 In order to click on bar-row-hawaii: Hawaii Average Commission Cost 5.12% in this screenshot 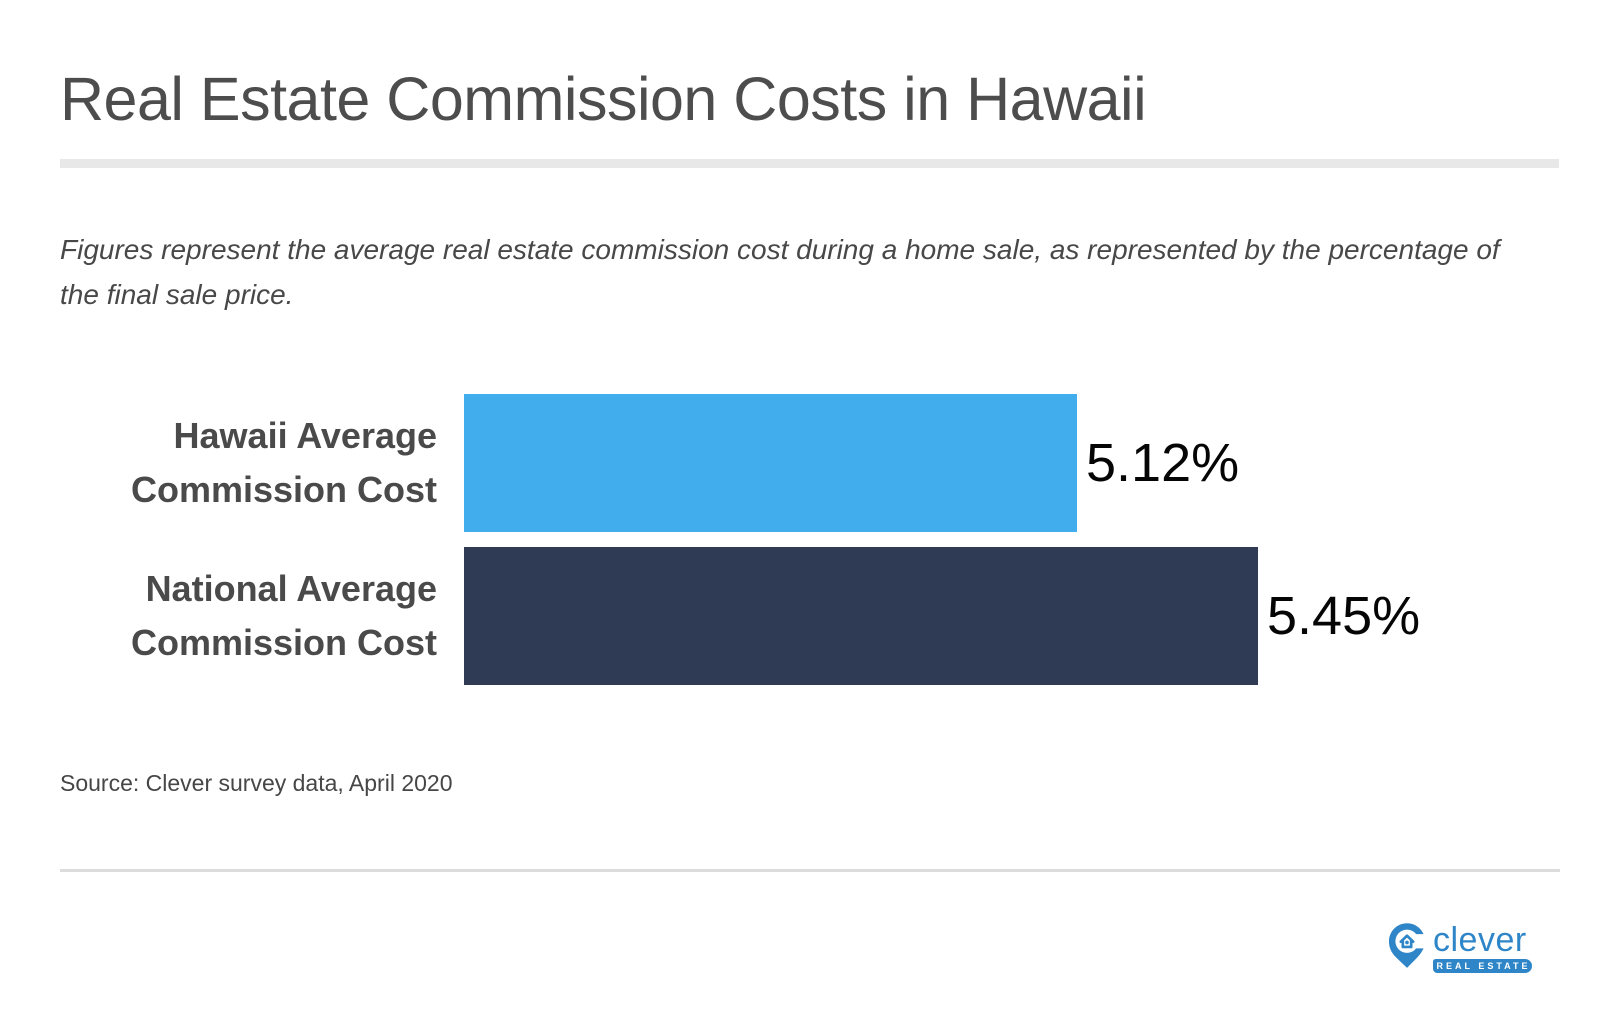, I will do `click(810, 463)`.